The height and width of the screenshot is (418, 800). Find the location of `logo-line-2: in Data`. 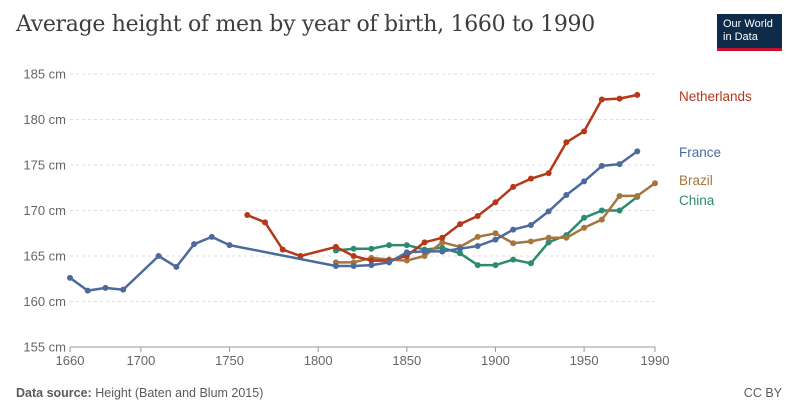

logo-line-2: in Data is located at coordinates (740, 37).